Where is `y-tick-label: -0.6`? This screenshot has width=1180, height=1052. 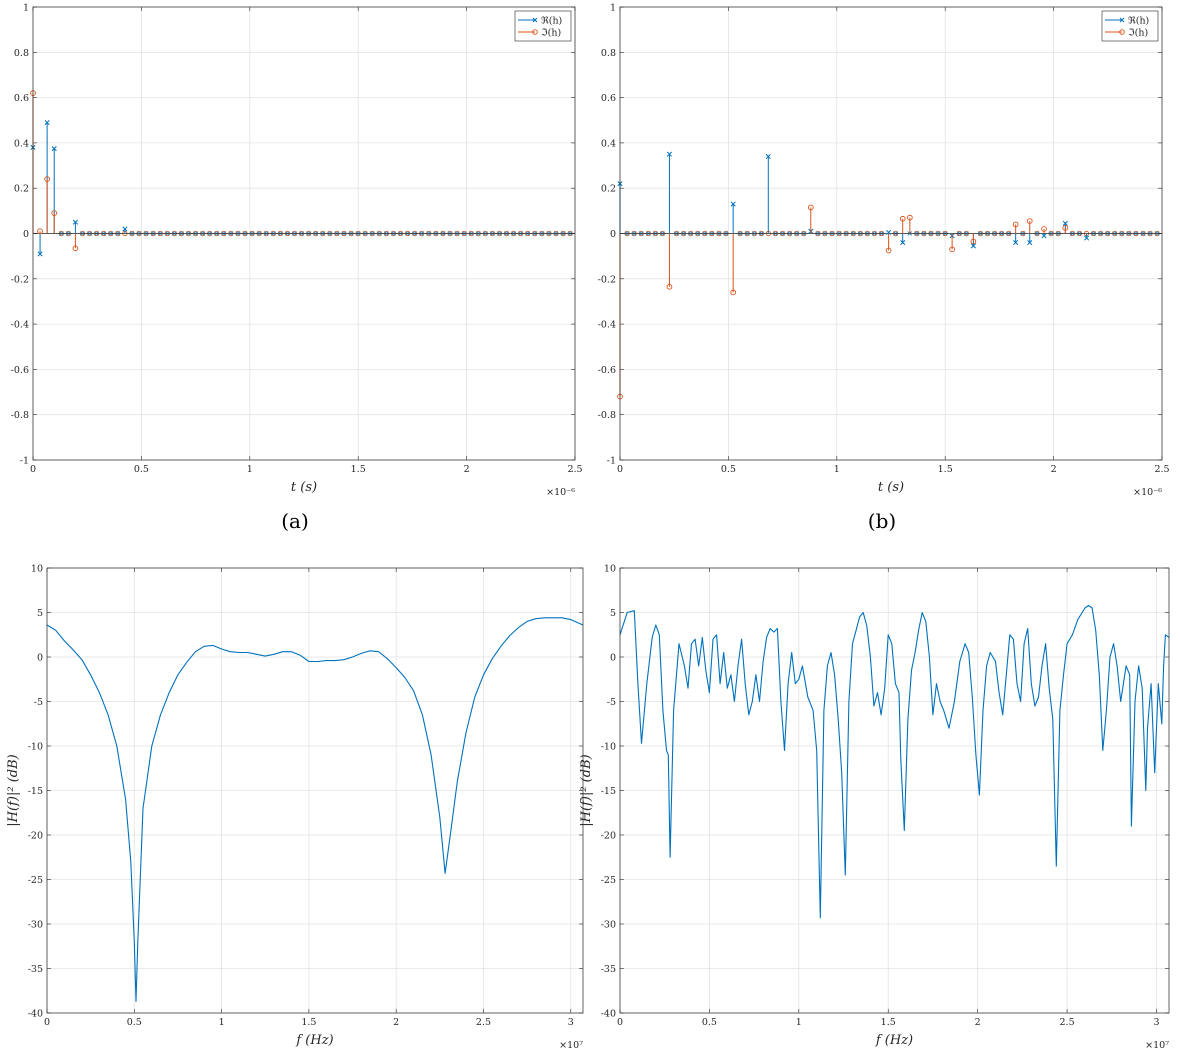
y-tick-label: -0.6 is located at coordinates (607, 370).